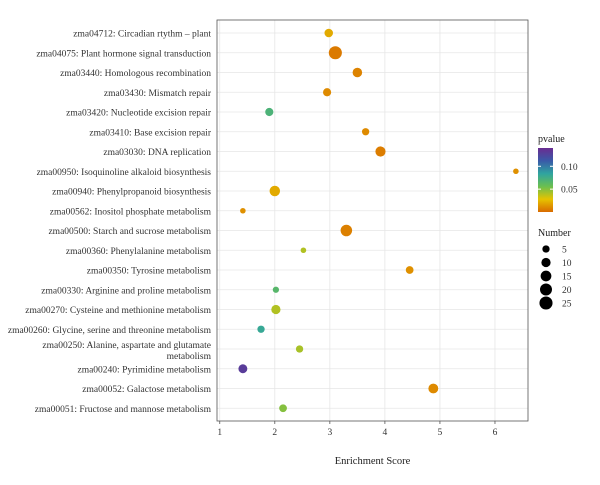 This screenshot has width=600, height=485. Describe the element at coordinates (135, 74) in the screenshot. I see `category-label: zma03440: Homologous recombination` at that location.